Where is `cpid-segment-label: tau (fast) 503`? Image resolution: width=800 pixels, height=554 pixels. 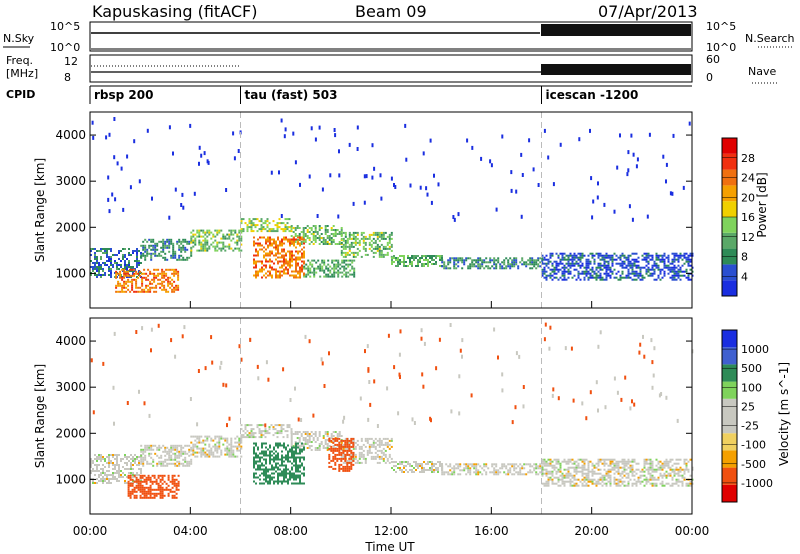
cpid-segment-label: tau (fast) 503 is located at coordinates (291, 95).